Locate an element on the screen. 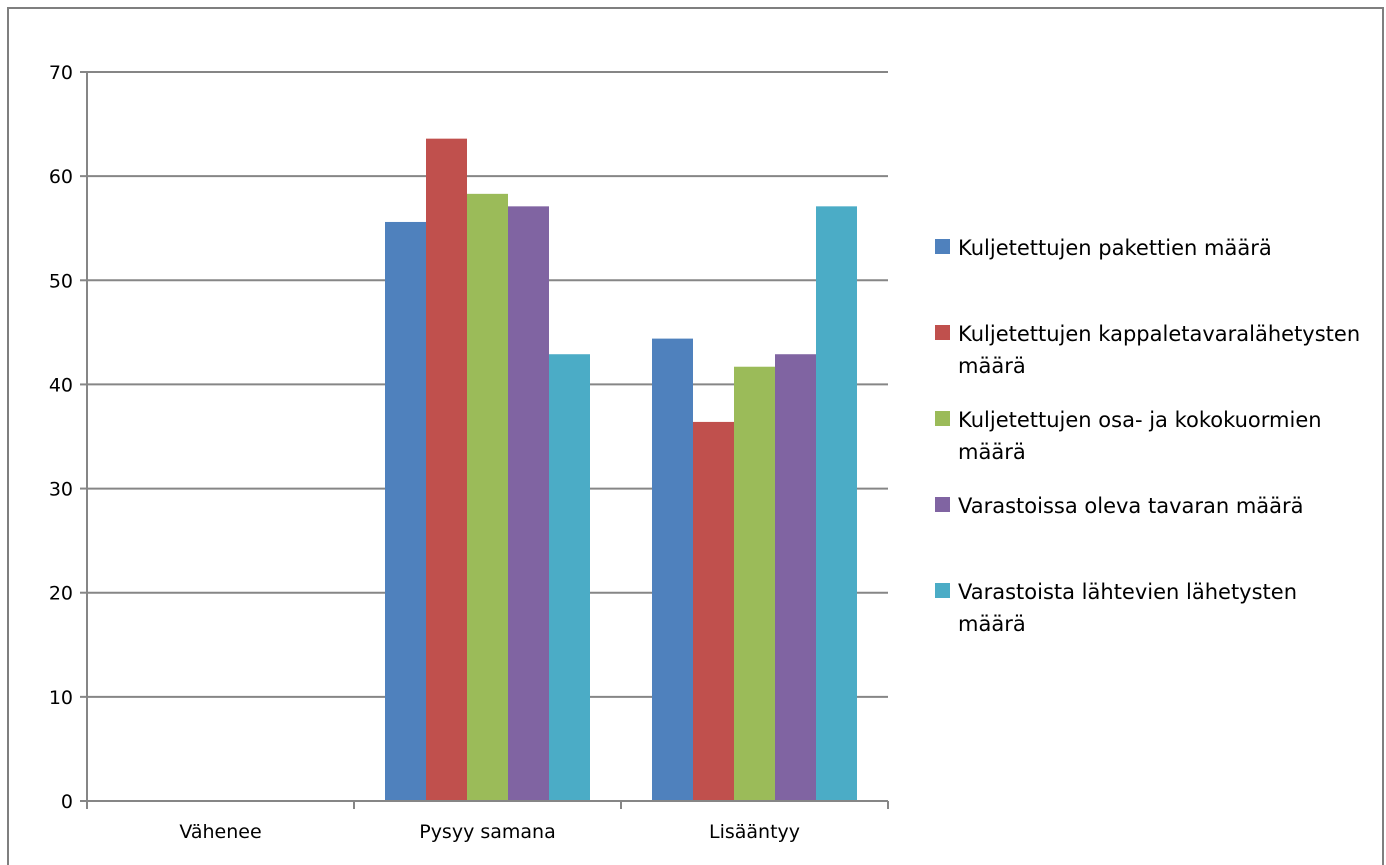 The image size is (1386, 865). legend-item: Varastoista lähtevien lähetysten määrä is located at coordinates (1149, 608).